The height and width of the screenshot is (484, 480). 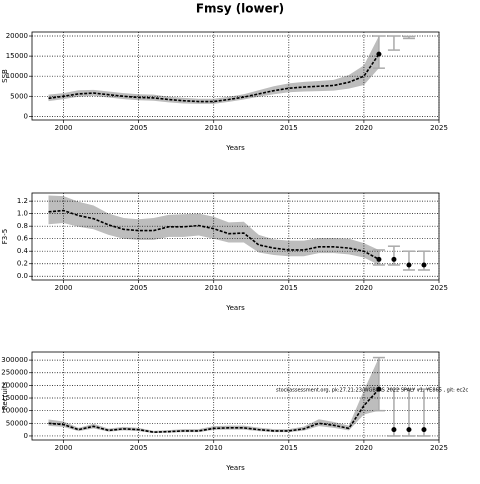 I want to click on y-tick-label: 0.2, so click(x=22, y=264).